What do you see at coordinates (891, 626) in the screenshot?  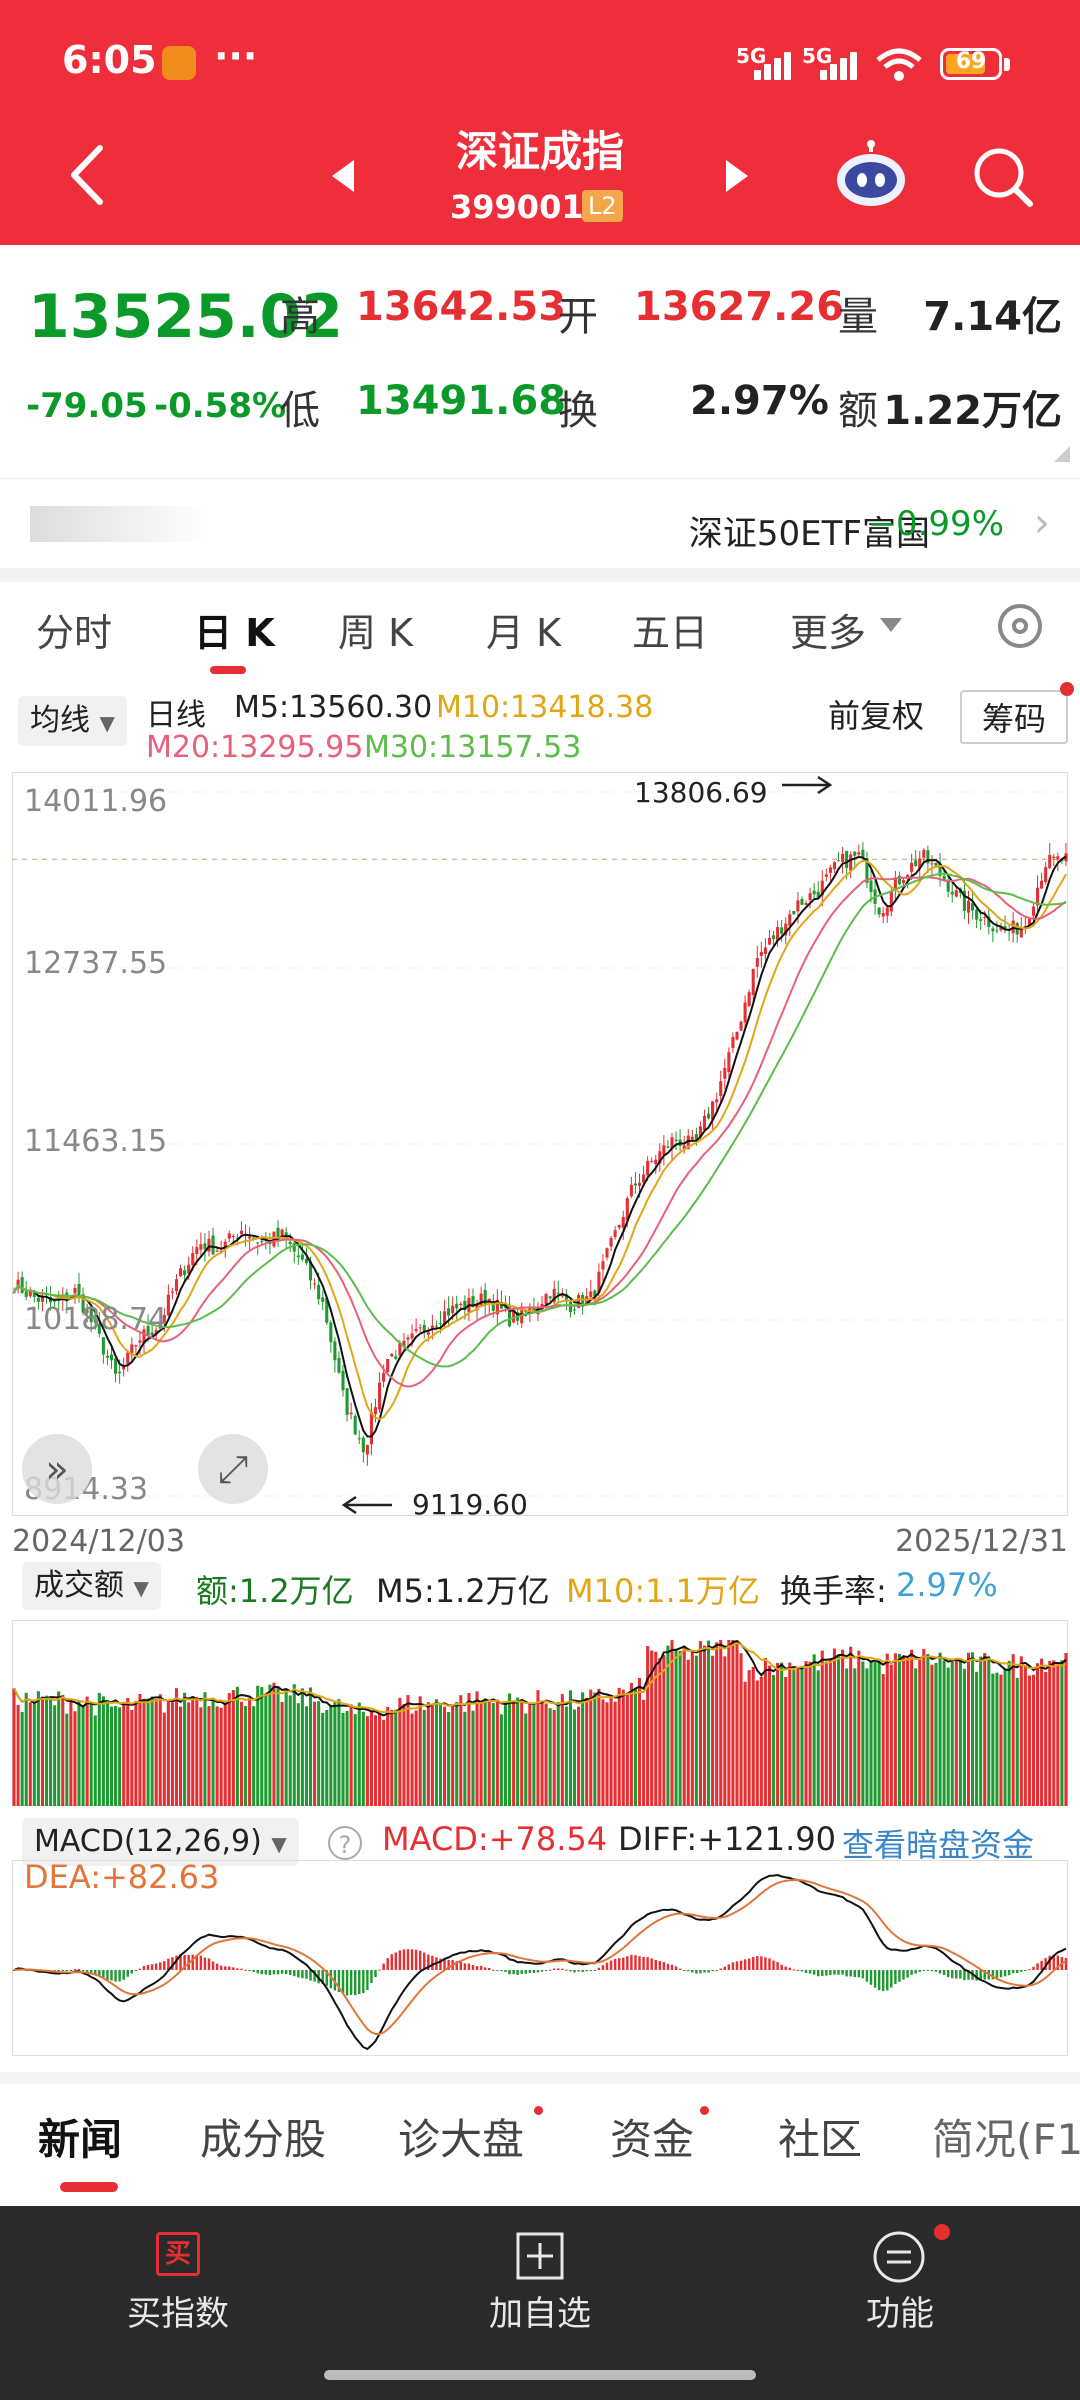 I see `dropdown-icon` at bounding box center [891, 626].